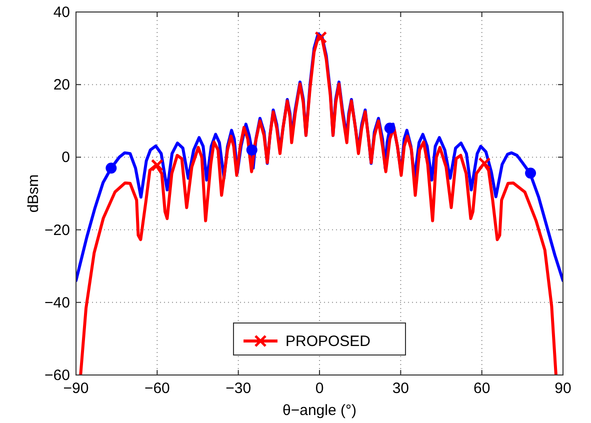 Image resolution: width=591 pixels, height=423 pixels. I want to click on y-tick-label: −20, so click(57, 230).